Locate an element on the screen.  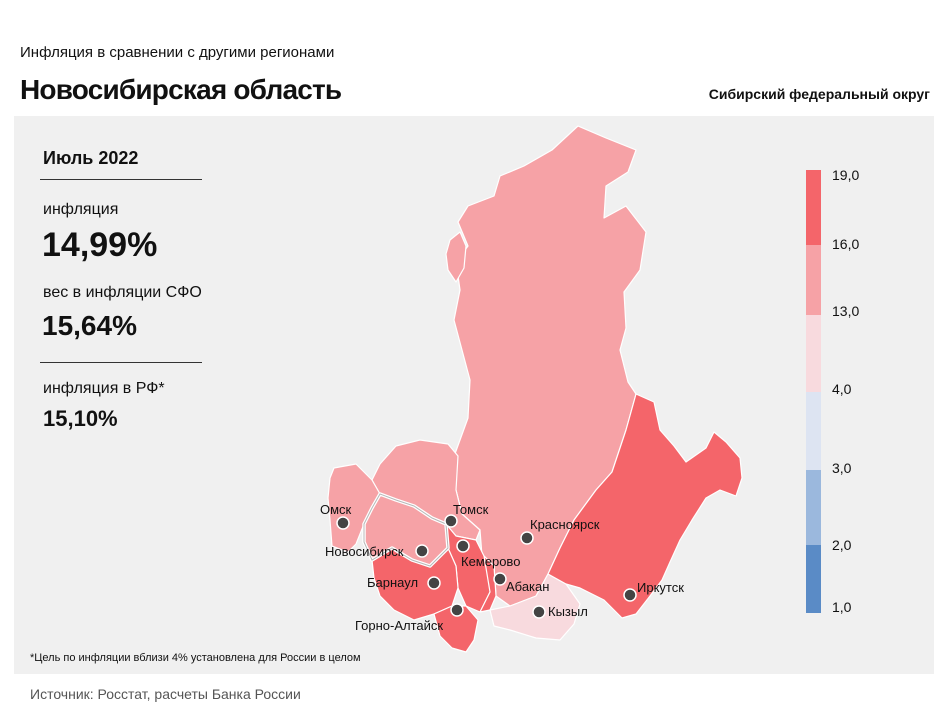
city-label-krasnoyarsk: Красноярск is located at coordinates (565, 524).